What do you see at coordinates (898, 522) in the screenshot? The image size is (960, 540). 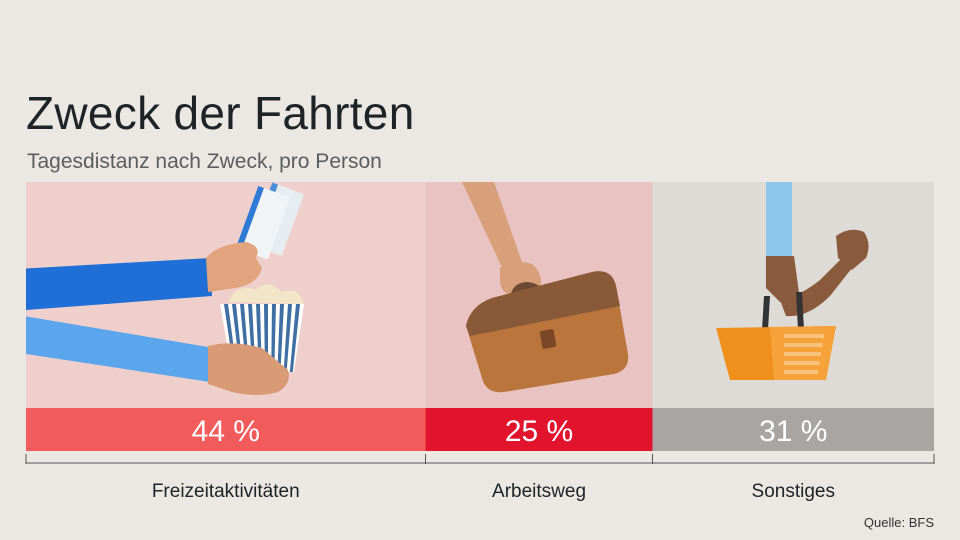 I see `source-note: Quelle: BFS` at bounding box center [898, 522].